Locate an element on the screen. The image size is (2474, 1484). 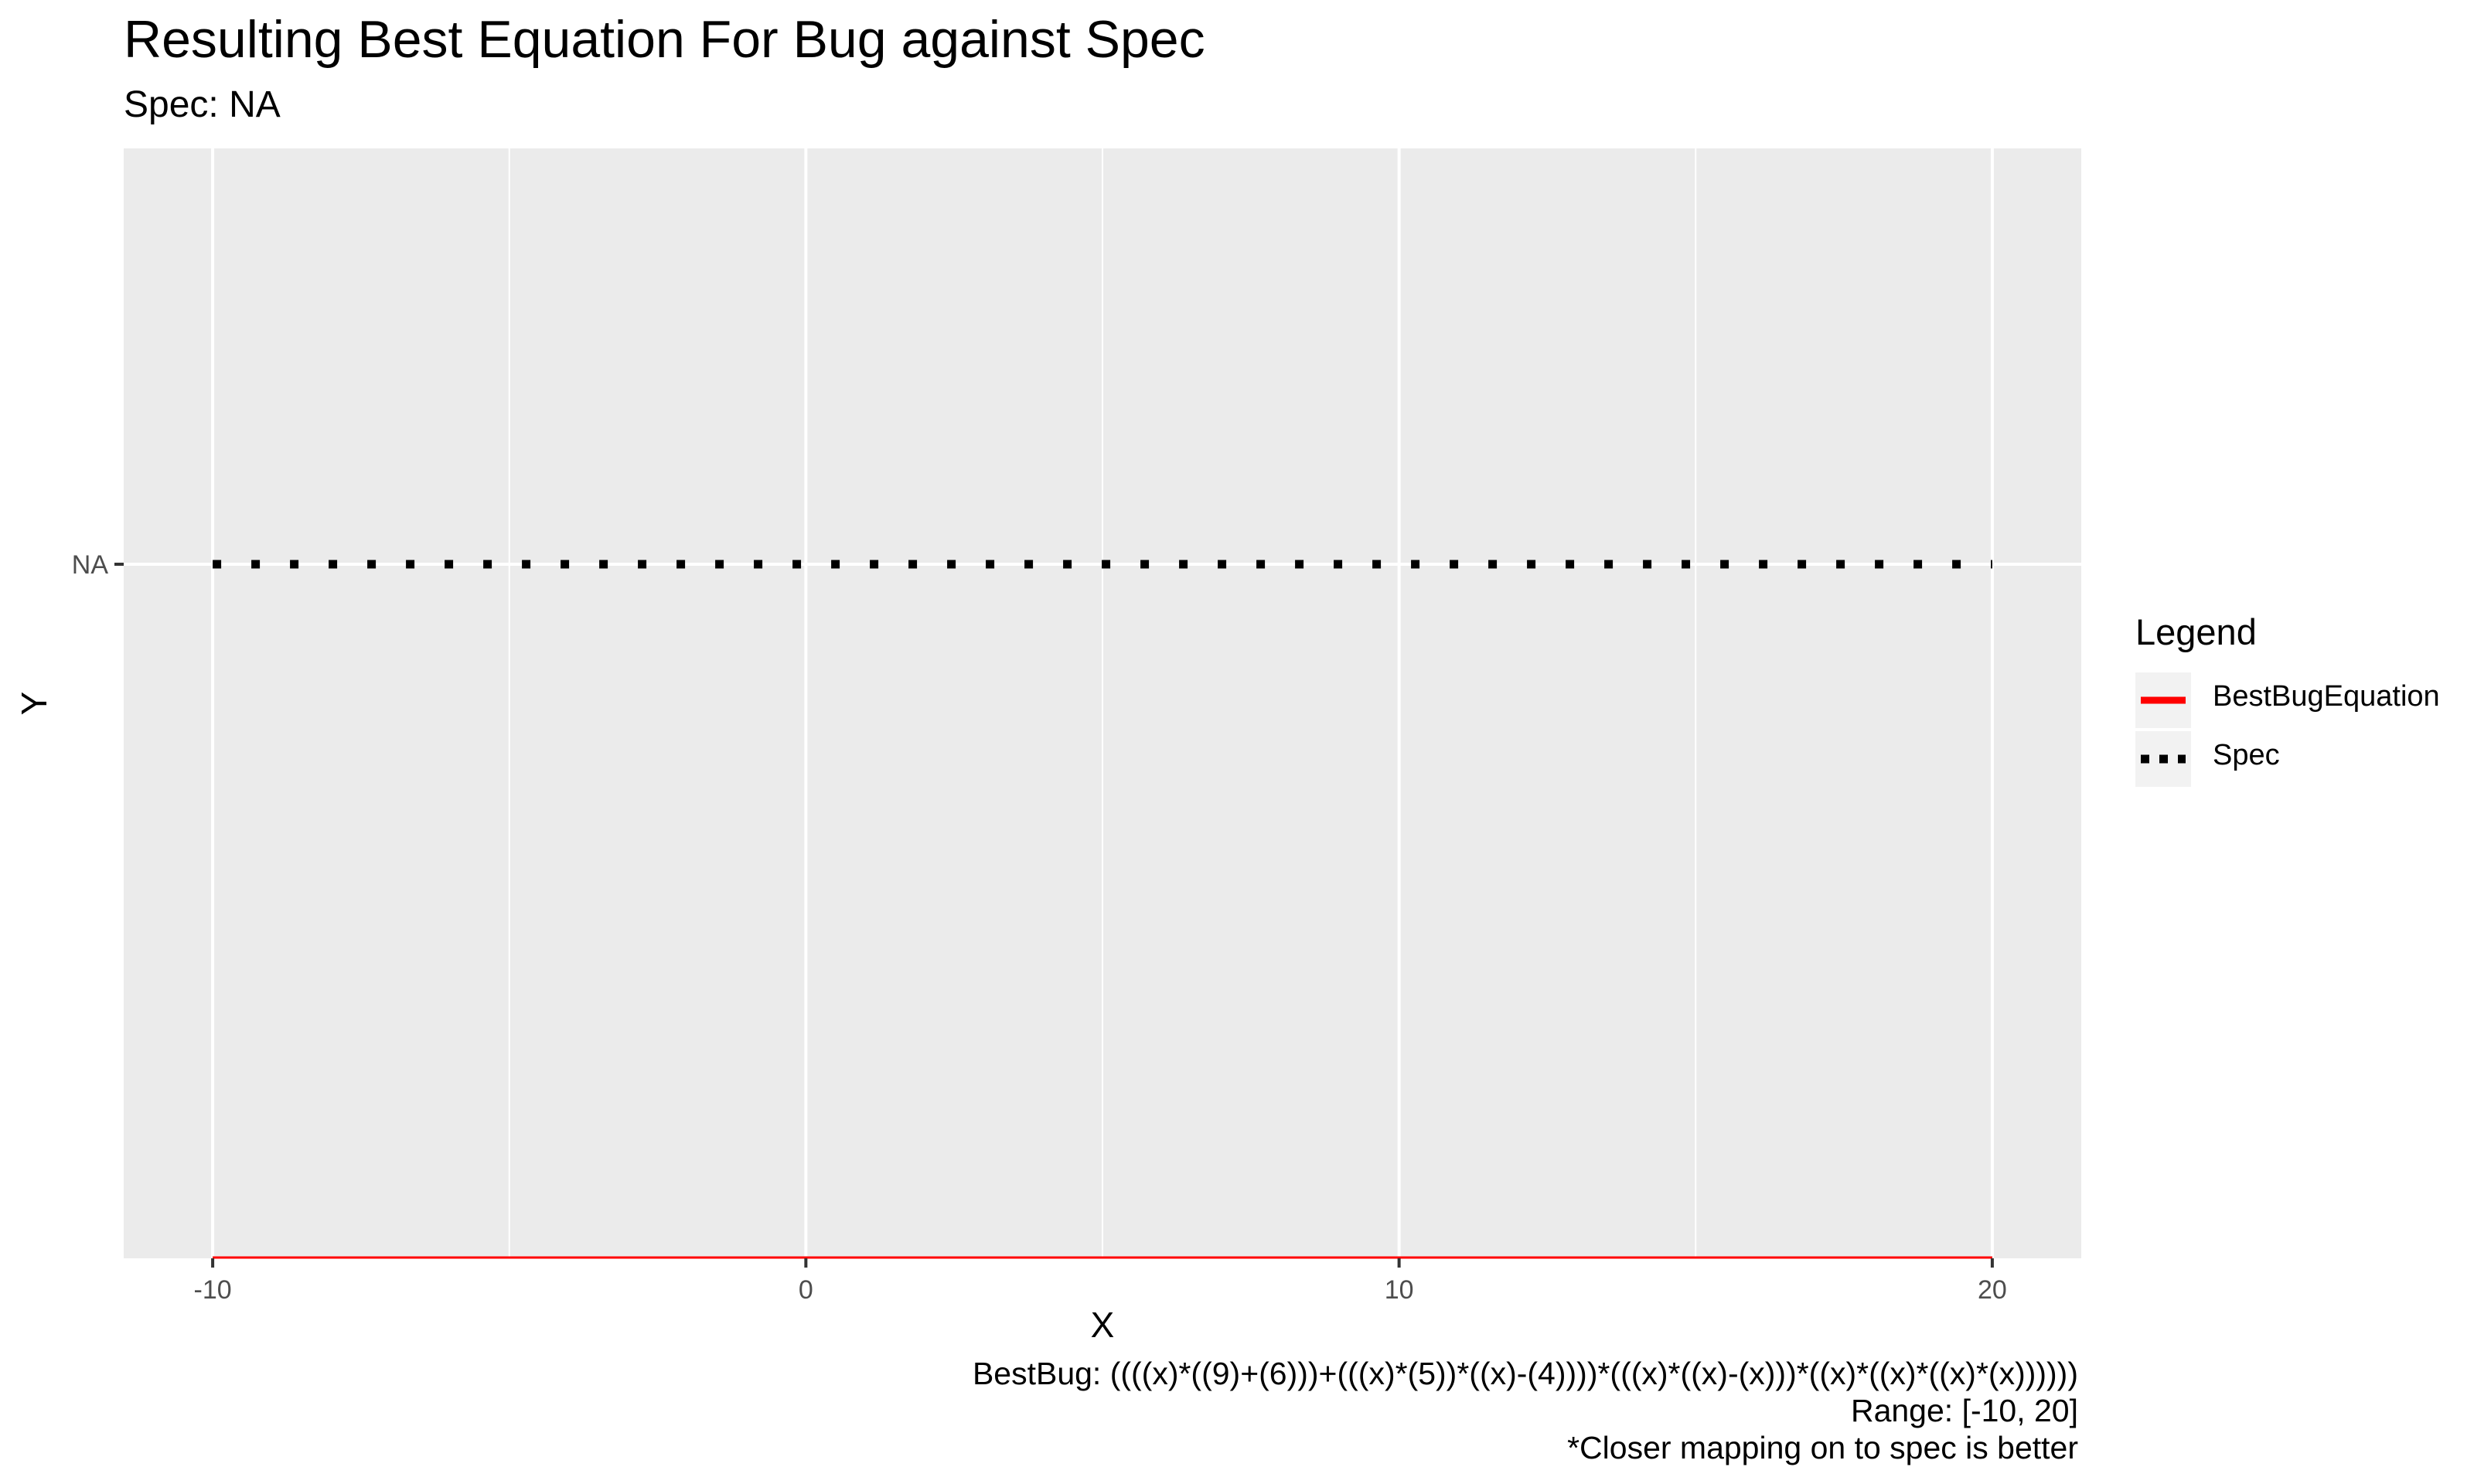
legend-keys is located at coordinates (2163, 729).